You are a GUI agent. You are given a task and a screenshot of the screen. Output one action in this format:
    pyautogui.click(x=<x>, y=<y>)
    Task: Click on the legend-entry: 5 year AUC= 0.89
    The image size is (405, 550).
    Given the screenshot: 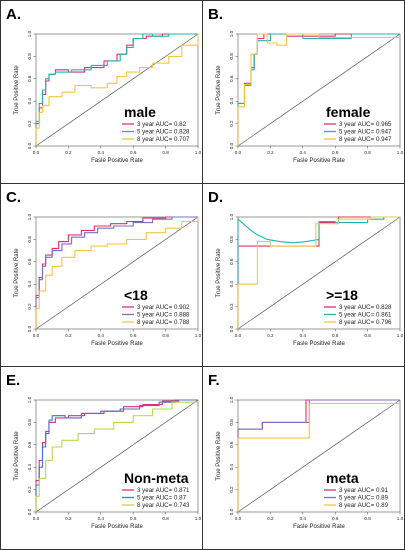 What is the action you would take?
    pyautogui.click(x=364, y=498)
    